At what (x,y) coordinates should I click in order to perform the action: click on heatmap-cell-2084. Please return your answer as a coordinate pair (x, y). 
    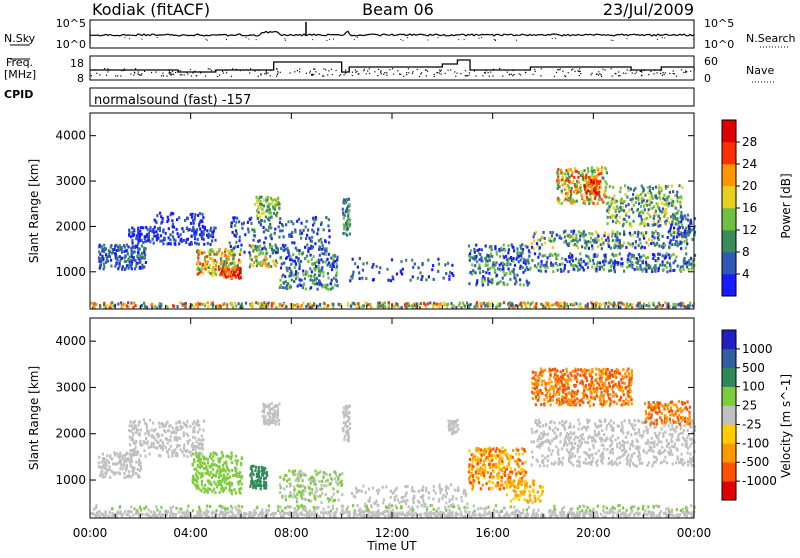
    Looking at the image, I should click on (525, 499).